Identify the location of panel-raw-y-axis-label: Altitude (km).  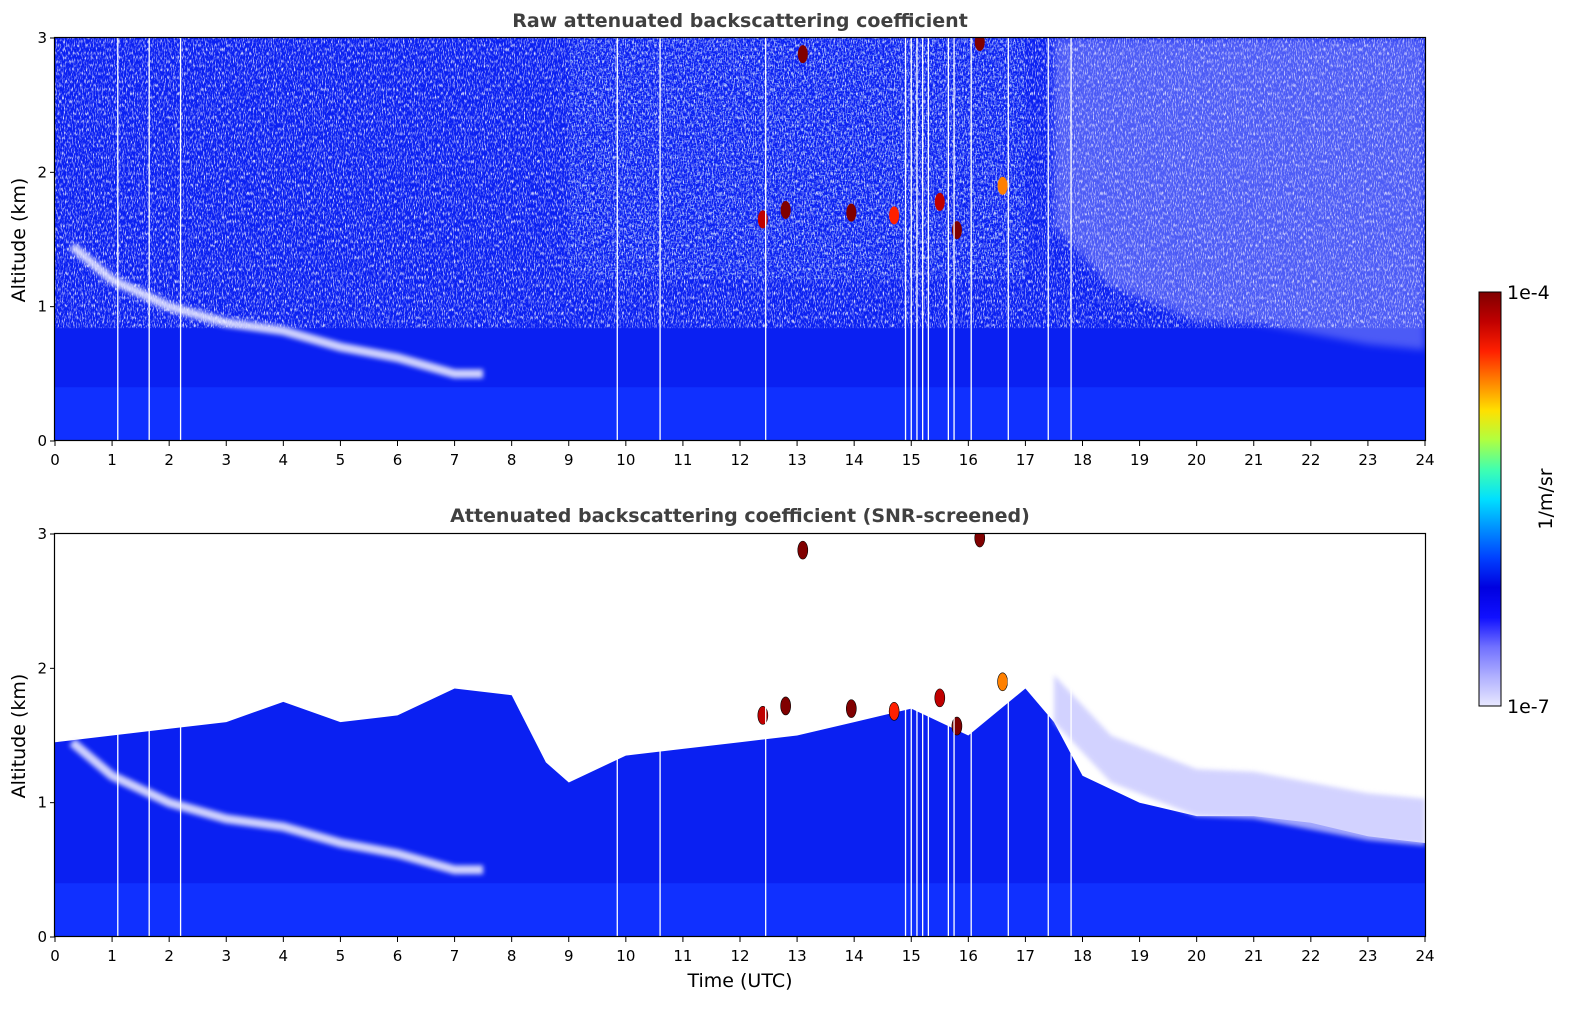
(19, 240).